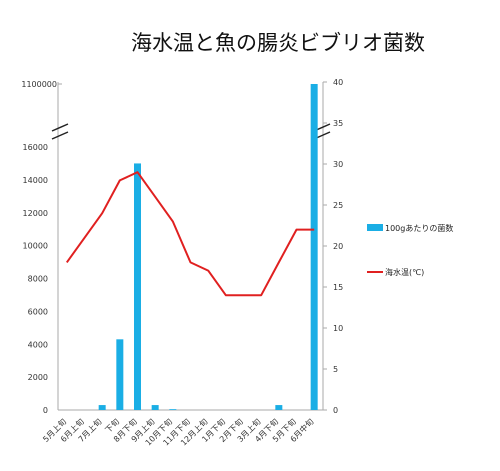 This screenshot has width=500, height=471. I want to click on right-tick-label: 5, so click(335, 369).